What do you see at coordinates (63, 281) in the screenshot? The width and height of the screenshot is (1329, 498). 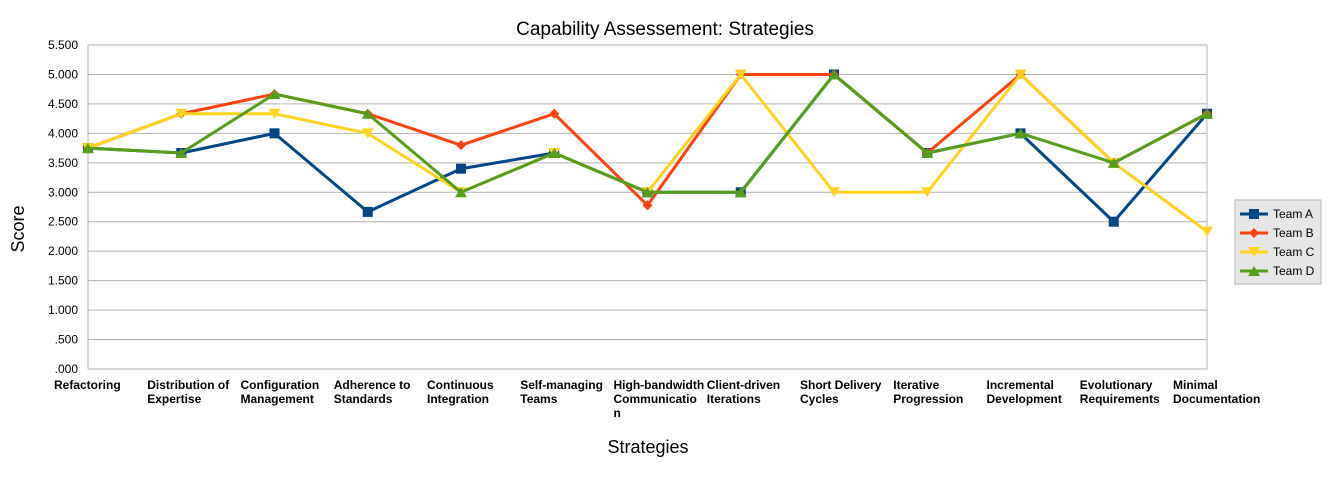 I see `y-tick-label: 1.500` at bounding box center [63, 281].